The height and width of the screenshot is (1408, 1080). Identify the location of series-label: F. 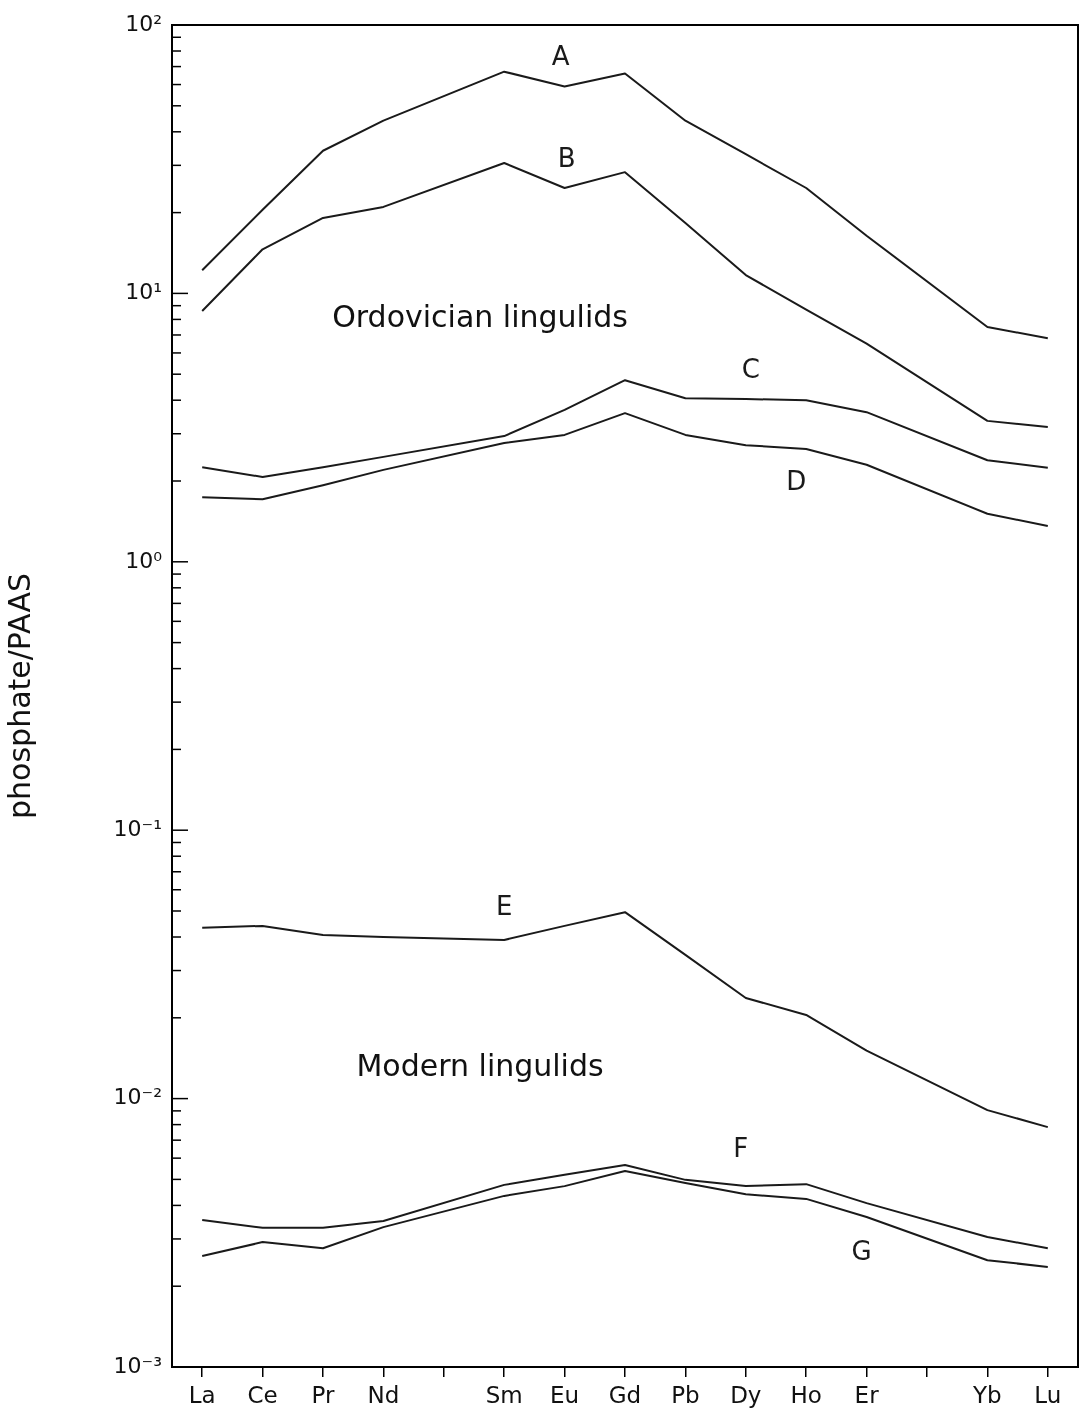
(741, 1147).